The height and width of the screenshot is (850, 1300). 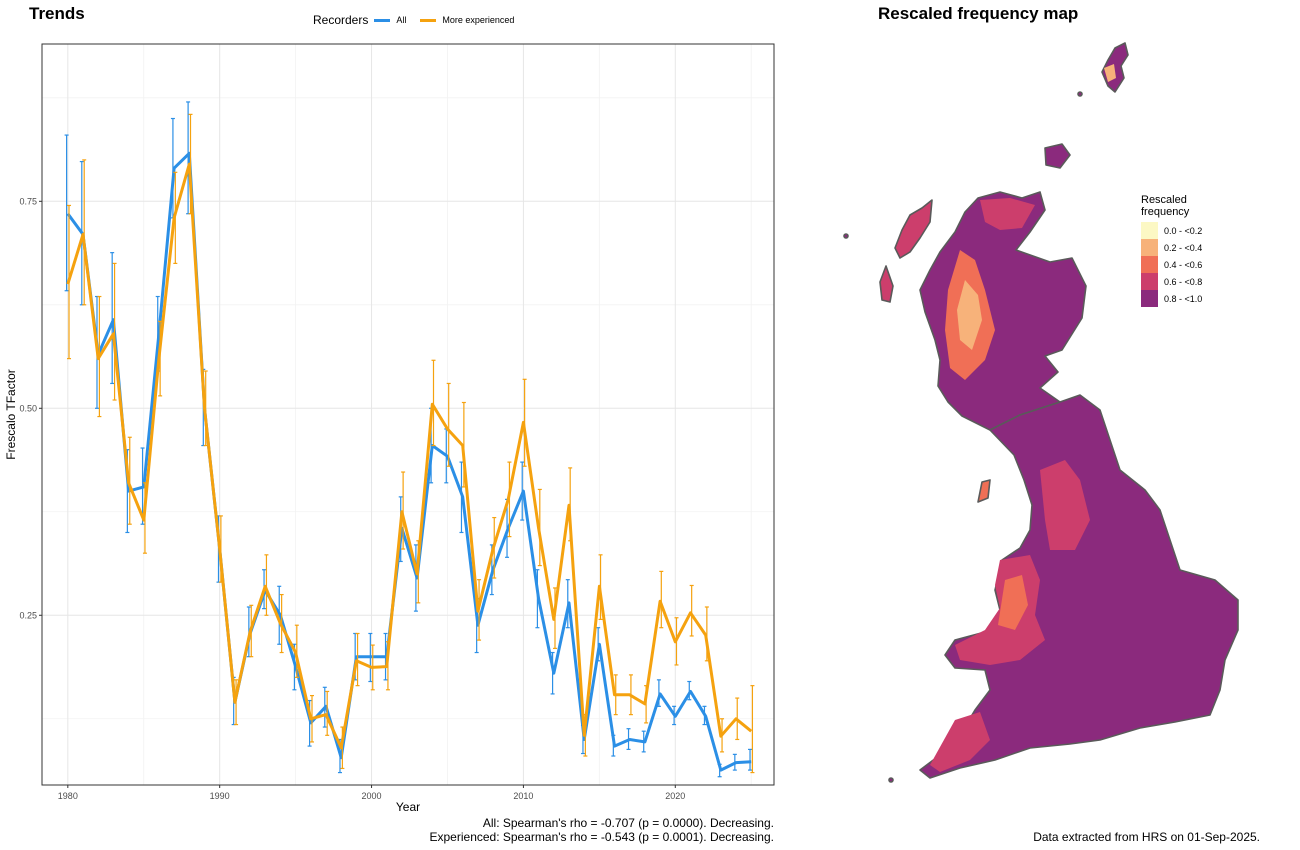 I want to click on legend-experienced-swatch, so click(x=428, y=20).